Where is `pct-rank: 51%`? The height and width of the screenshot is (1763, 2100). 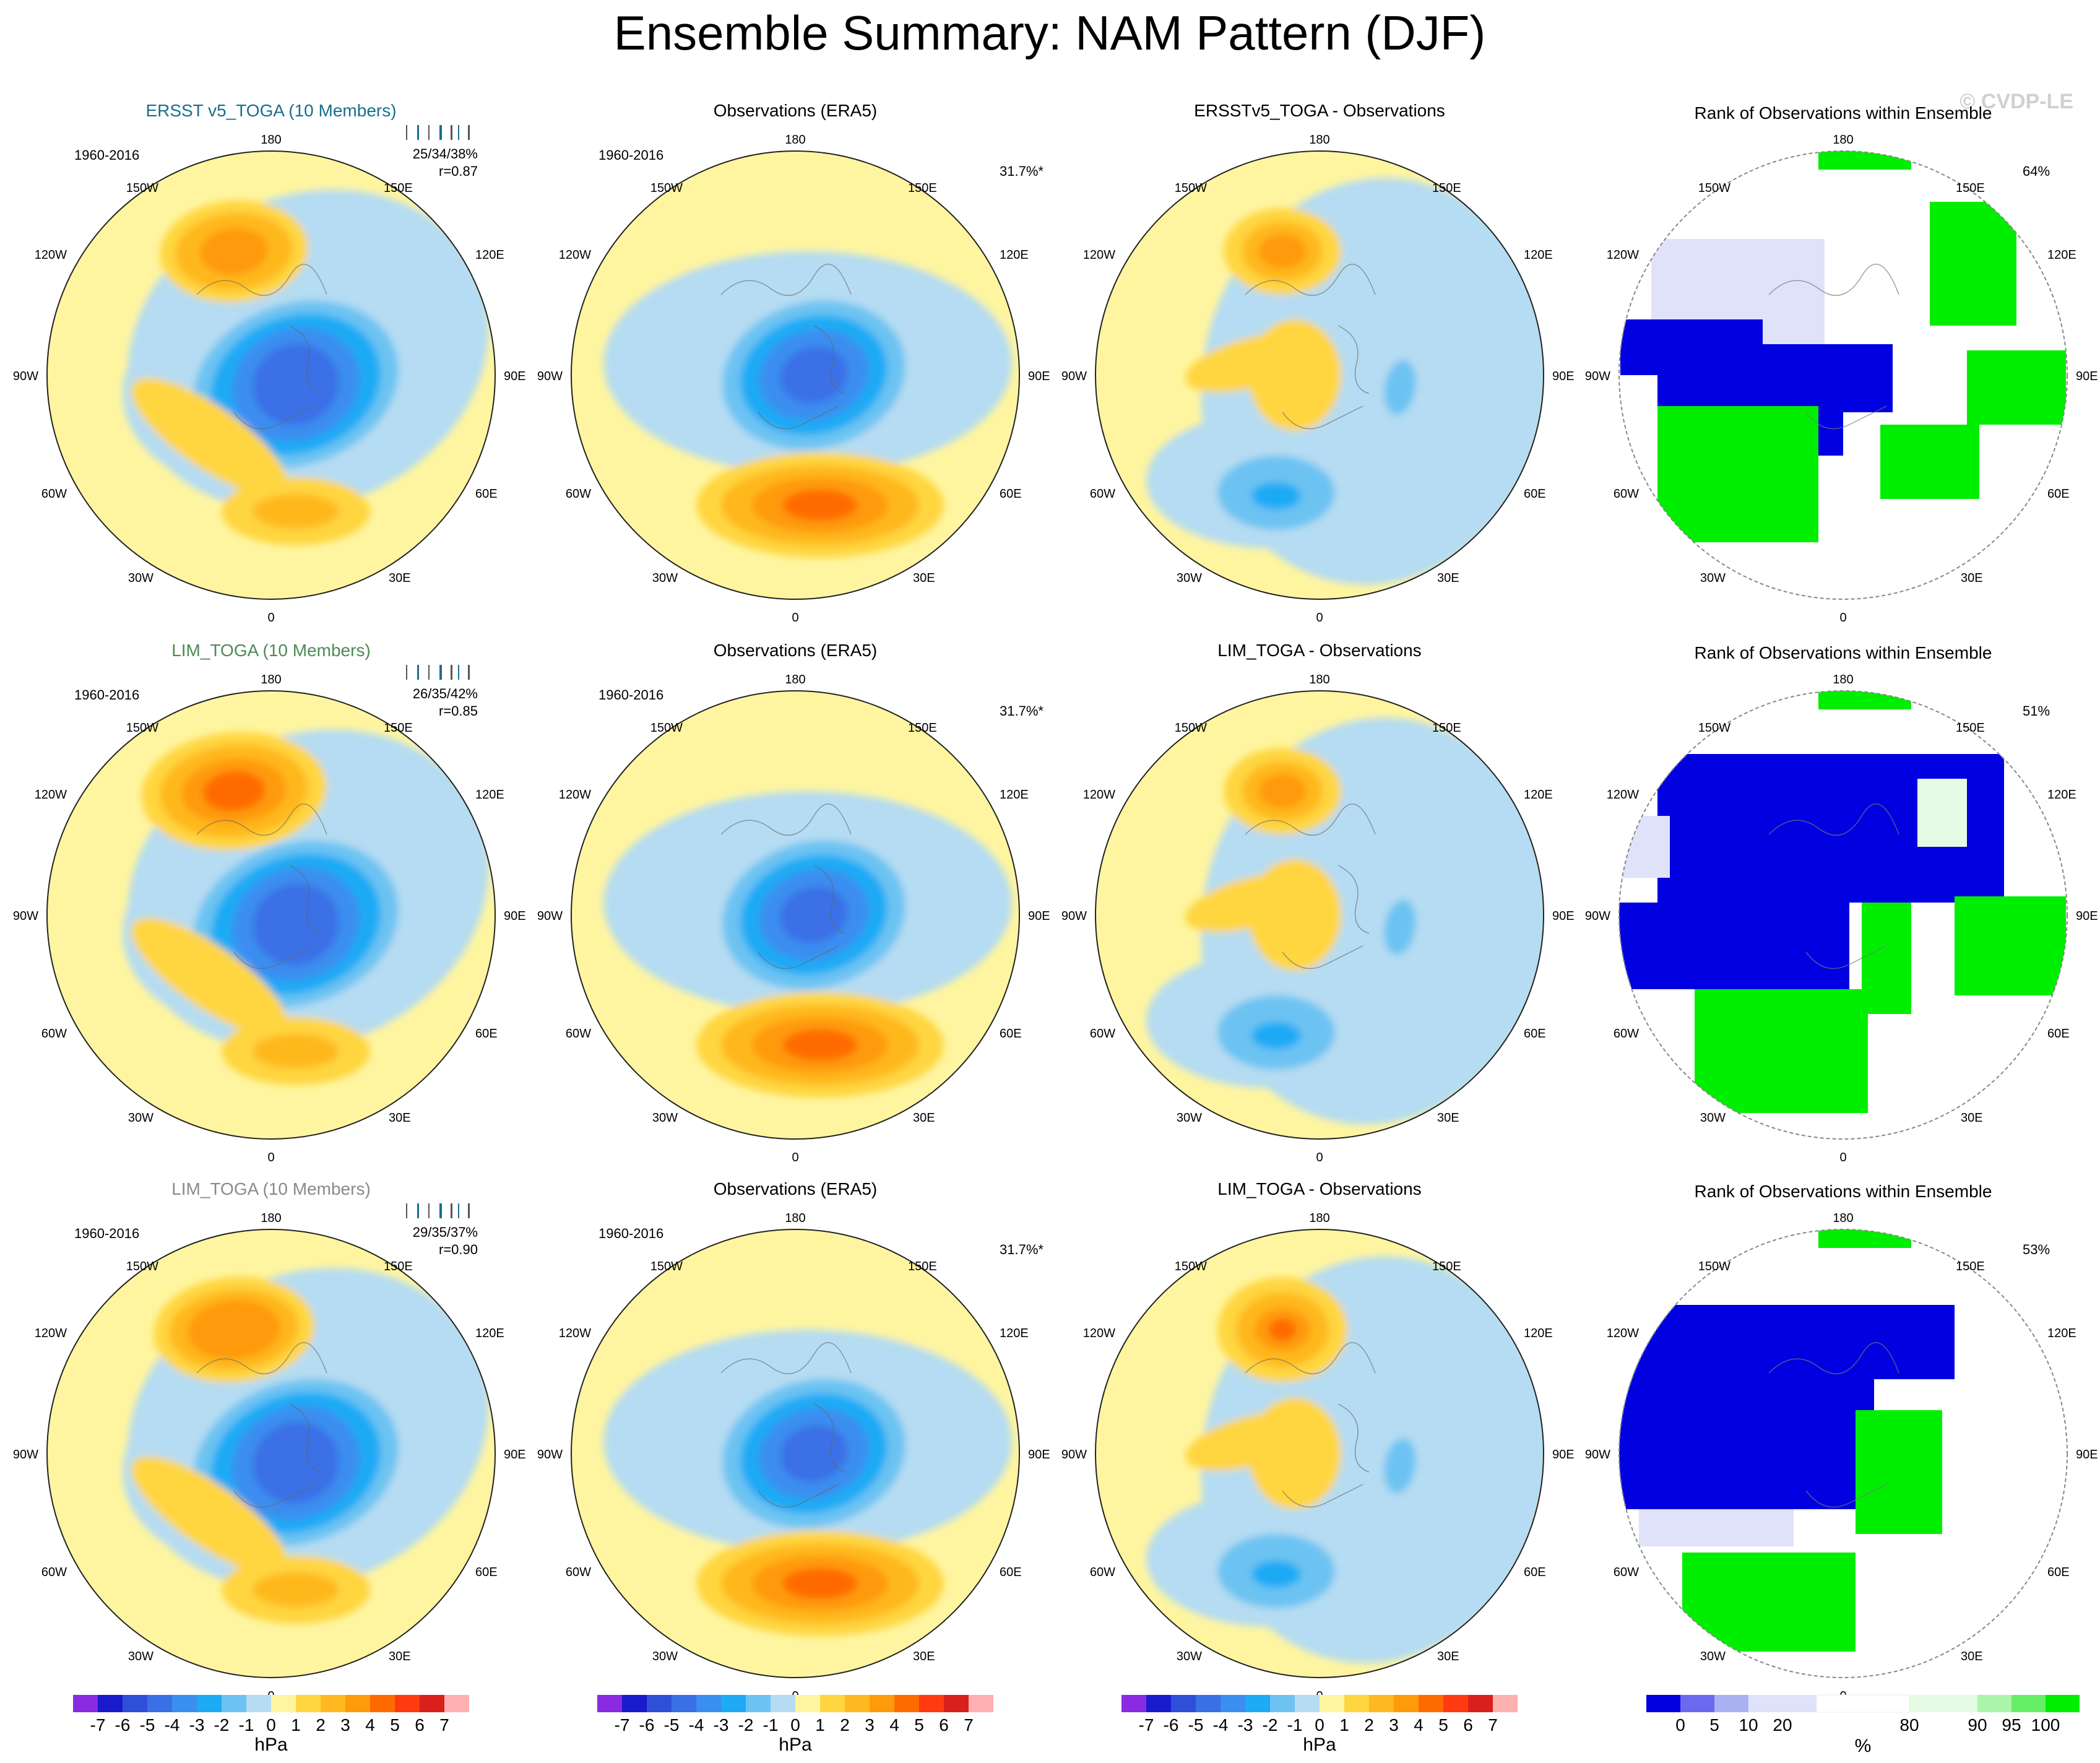
pct-rank: 51% is located at coordinates (2036, 711).